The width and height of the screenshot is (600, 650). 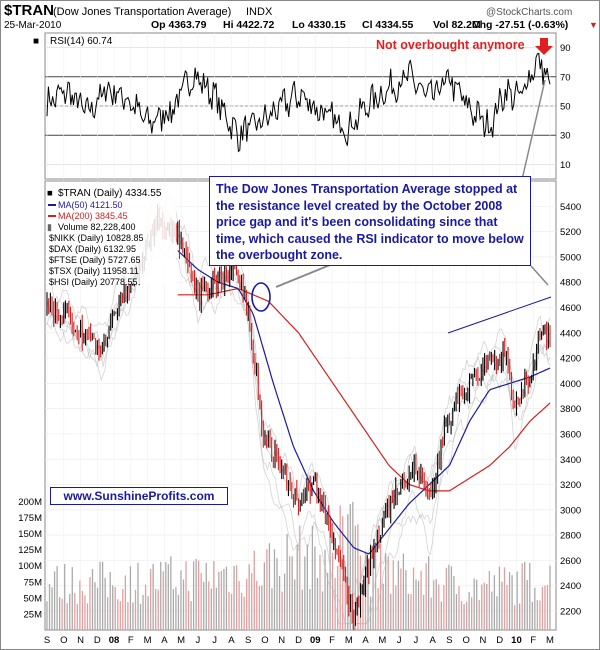 What do you see at coordinates (570, 586) in the screenshot?
I see `price-tick-label: 2400` at bounding box center [570, 586].